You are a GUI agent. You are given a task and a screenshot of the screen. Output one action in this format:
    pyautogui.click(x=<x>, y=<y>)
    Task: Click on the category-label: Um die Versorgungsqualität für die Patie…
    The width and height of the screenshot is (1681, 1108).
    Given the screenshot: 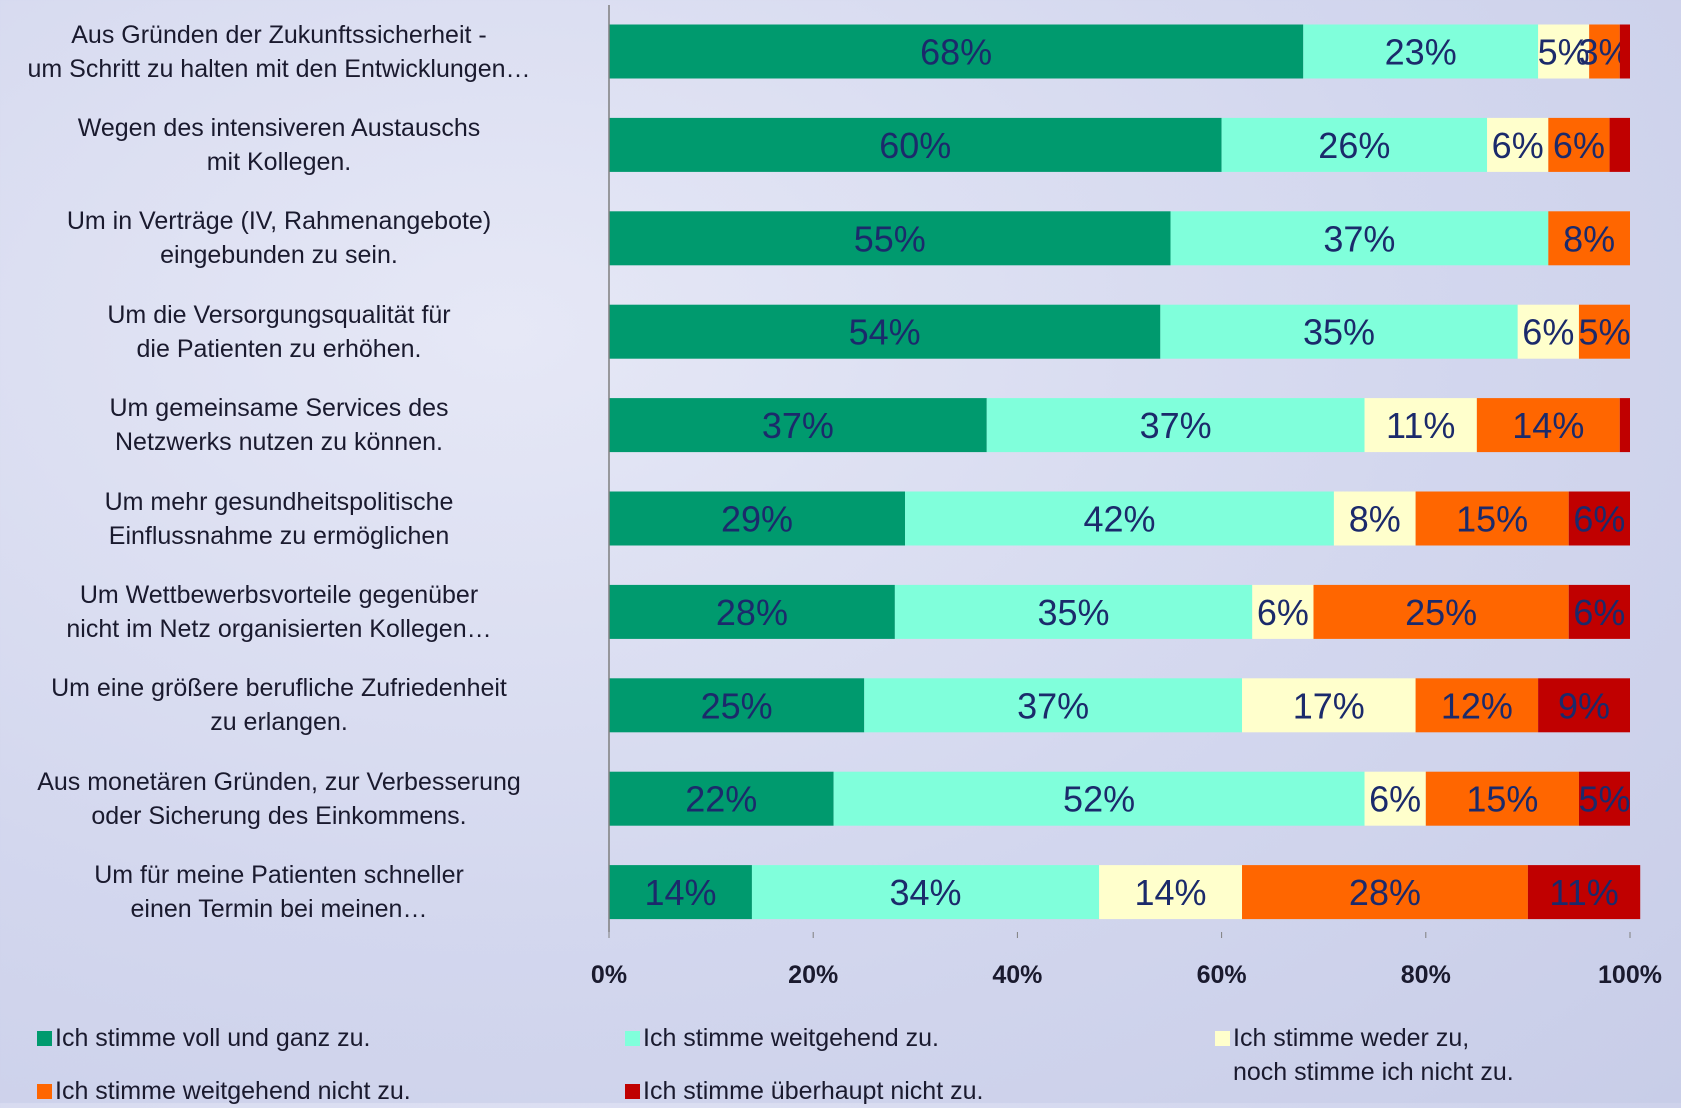 What is the action you would take?
    pyautogui.click(x=279, y=331)
    